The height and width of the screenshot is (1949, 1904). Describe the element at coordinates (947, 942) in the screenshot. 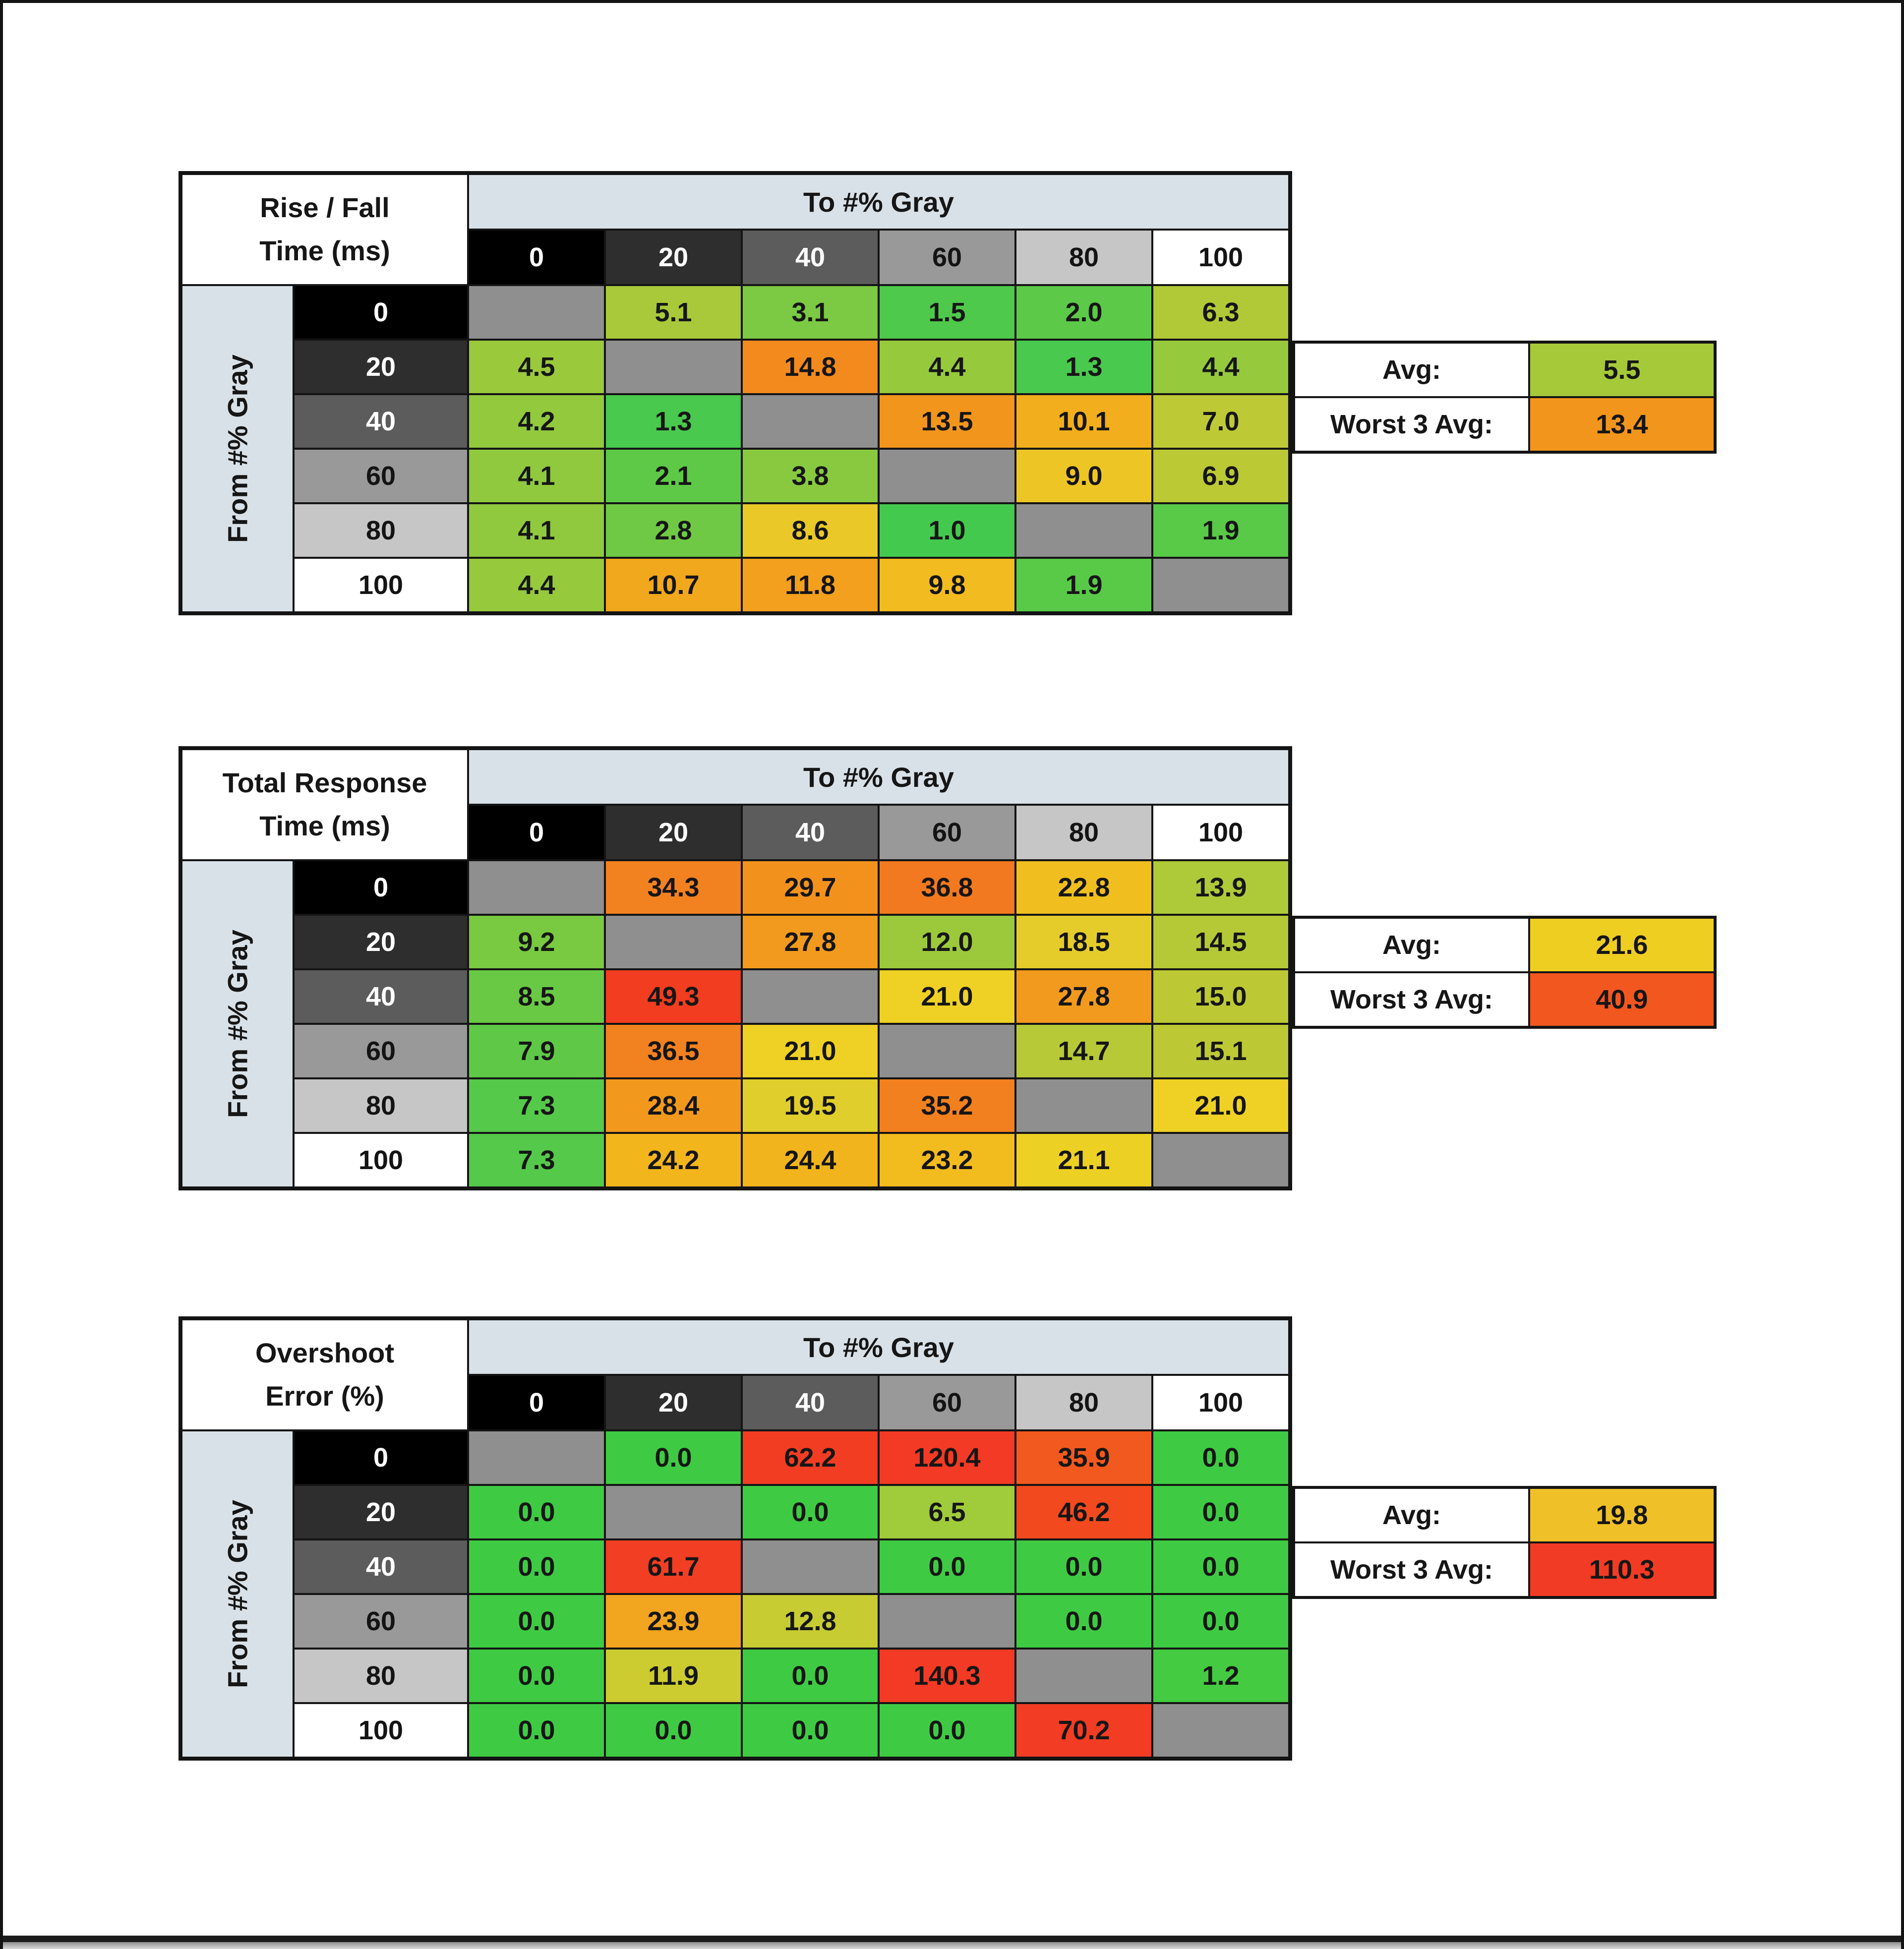

I see `cell-from20-to60: 12.0` at that location.